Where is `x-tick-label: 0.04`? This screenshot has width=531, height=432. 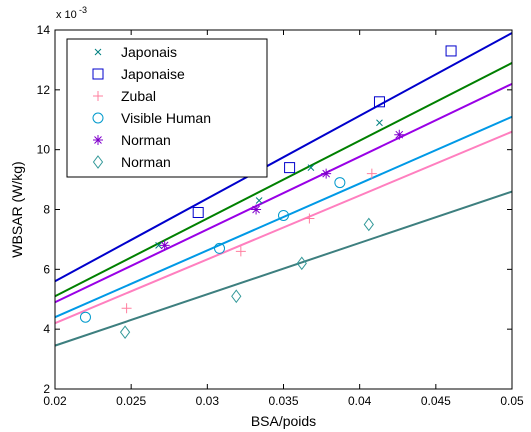
x-tick-label: 0.04 is located at coordinates (360, 401).